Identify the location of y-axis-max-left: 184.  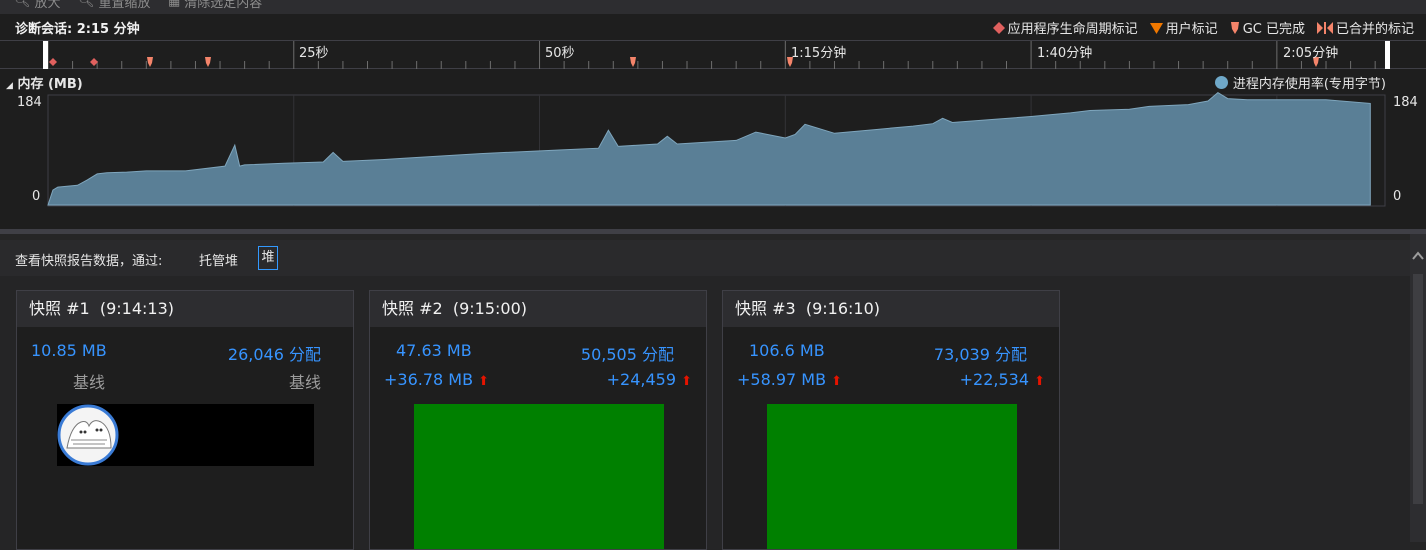
(29, 102).